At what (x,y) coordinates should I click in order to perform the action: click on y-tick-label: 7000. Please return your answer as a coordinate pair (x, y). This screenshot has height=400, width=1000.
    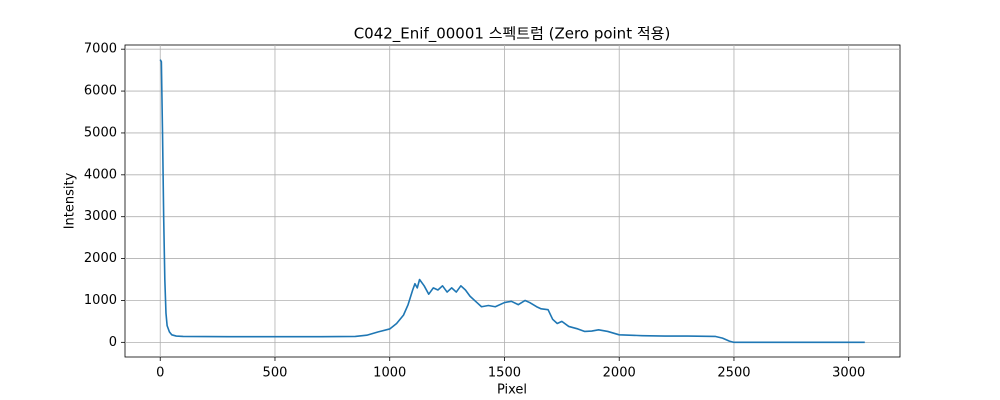
    Looking at the image, I should click on (100, 49).